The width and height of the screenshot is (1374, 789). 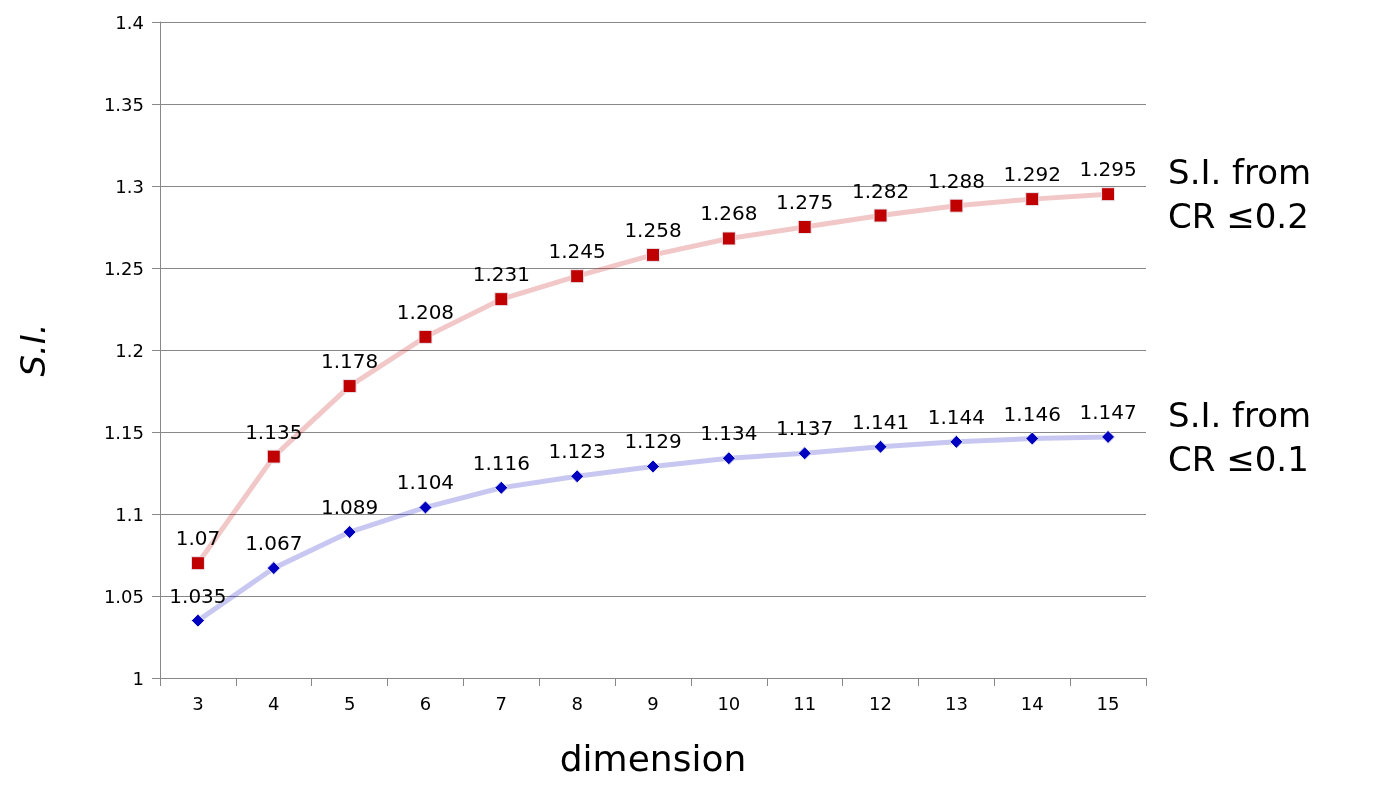 What do you see at coordinates (1032, 413) in the screenshot?
I see `data-label: 1.146` at bounding box center [1032, 413].